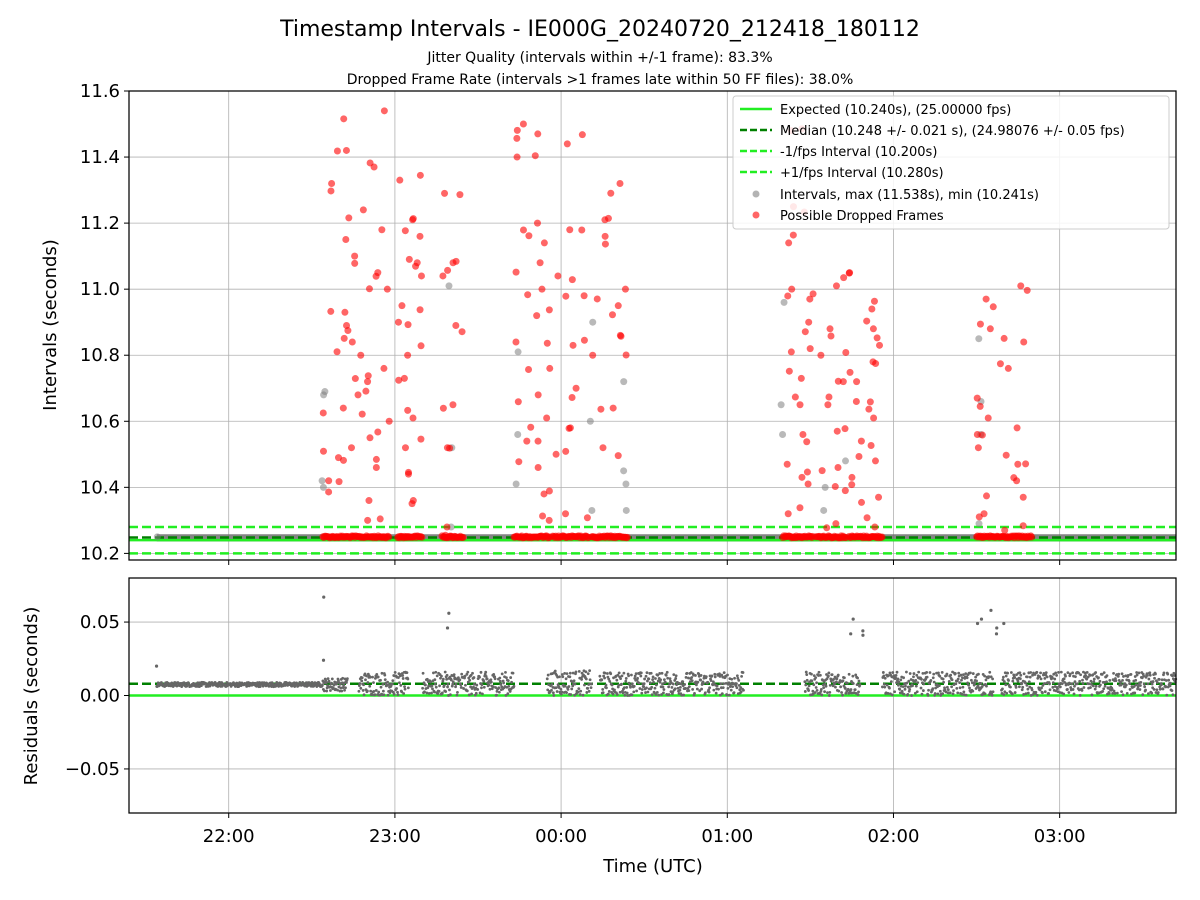 The image size is (1200, 900). I want to click on intervals-y-tick-label: 11.6, so click(100, 91).